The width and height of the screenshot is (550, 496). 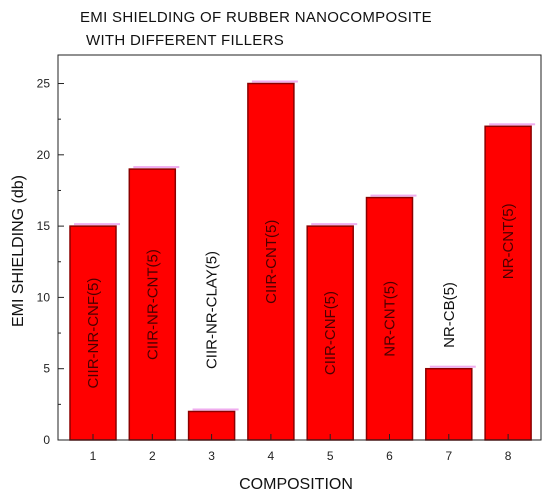 I want to click on chart-title-line-1: EMI SHIELDING OF RUBBER NANOCOMPOSITE, so click(x=256, y=17).